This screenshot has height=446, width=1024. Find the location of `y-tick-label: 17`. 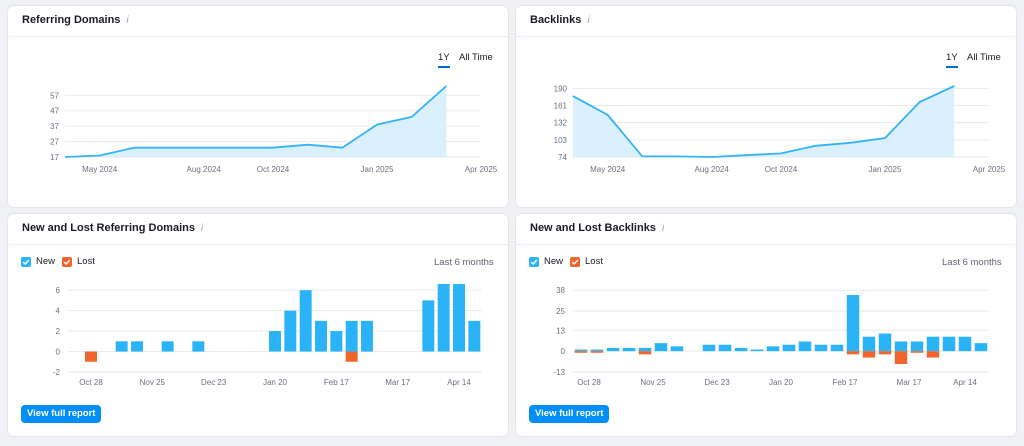

y-tick-label: 17 is located at coordinates (54, 157).